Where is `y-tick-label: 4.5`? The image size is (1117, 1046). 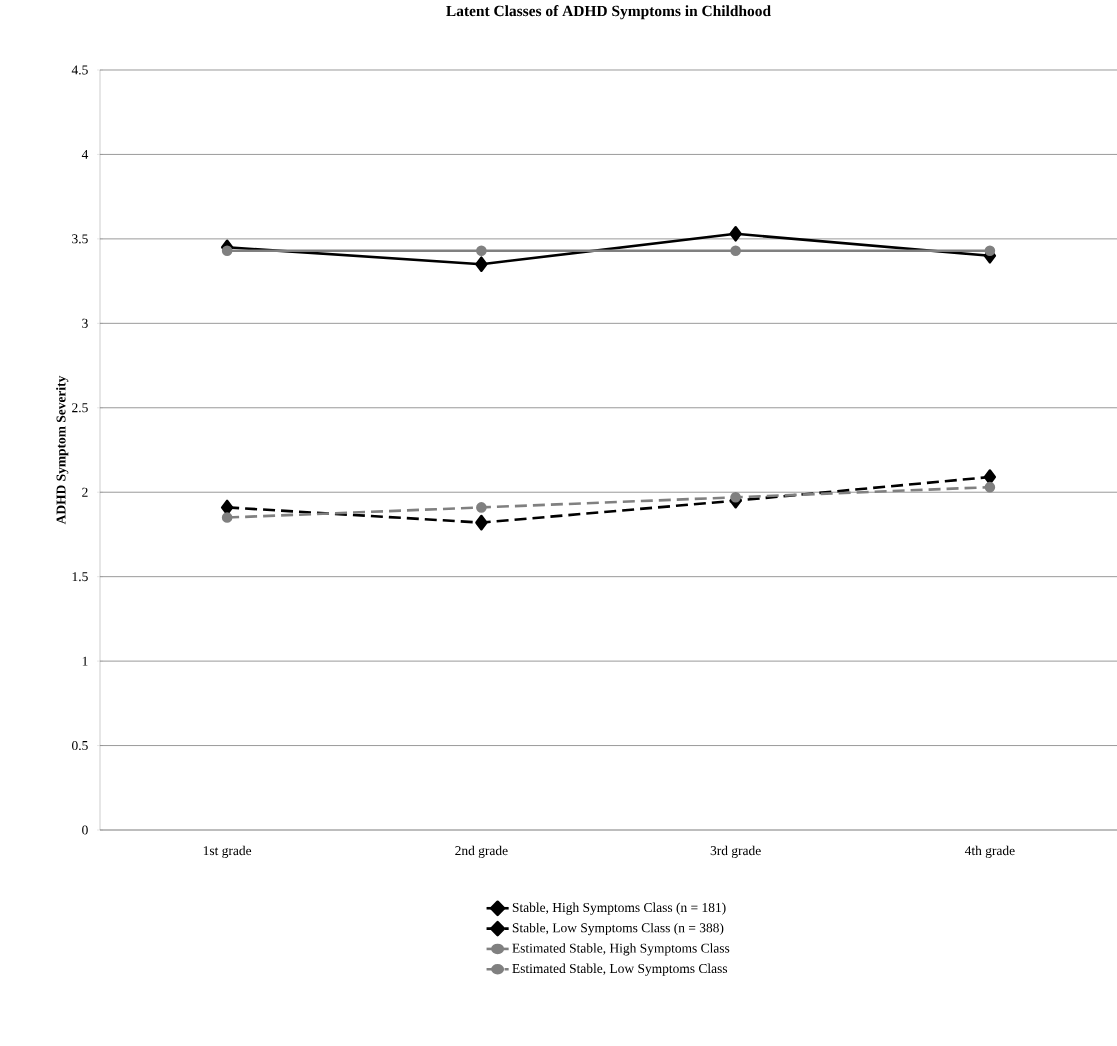 y-tick-label: 4.5 is located at coordinates (79, 70).